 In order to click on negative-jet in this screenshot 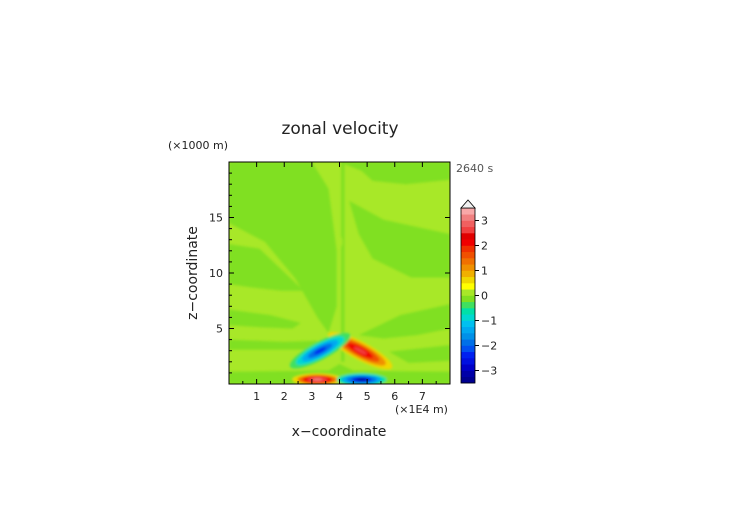, I will do `click(320, 350)`.